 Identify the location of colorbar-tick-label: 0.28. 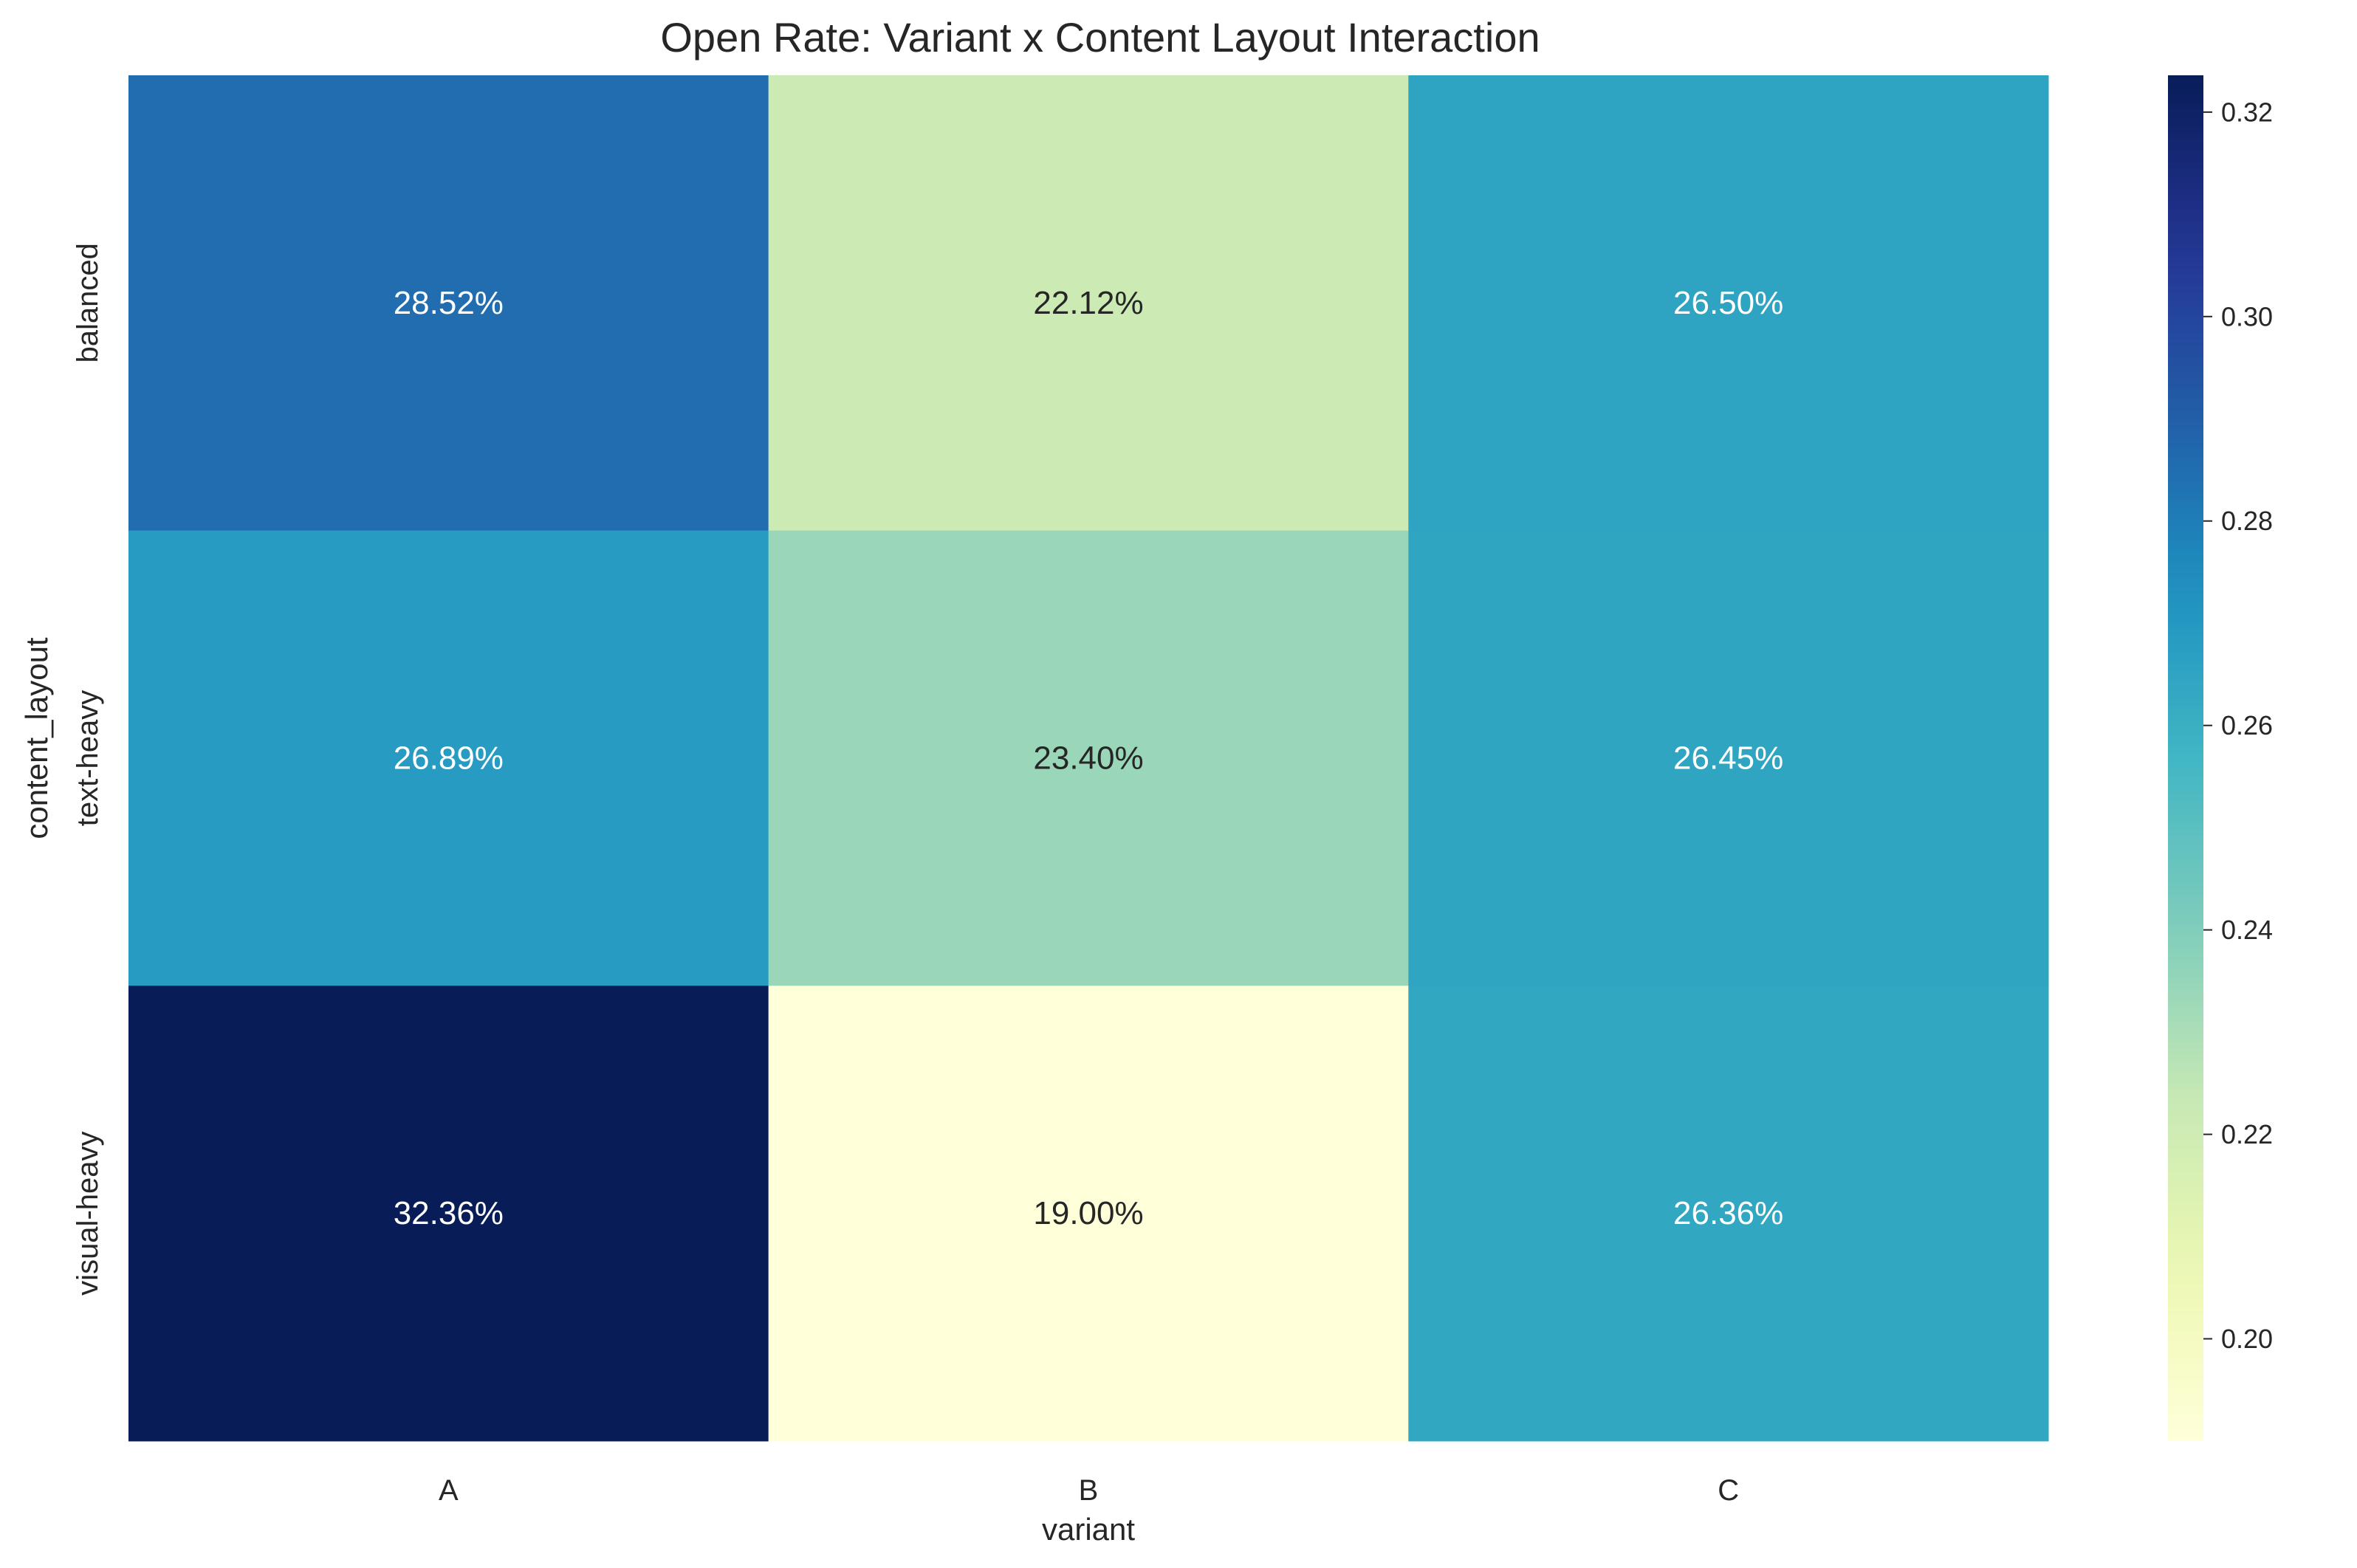
(2247, 521).